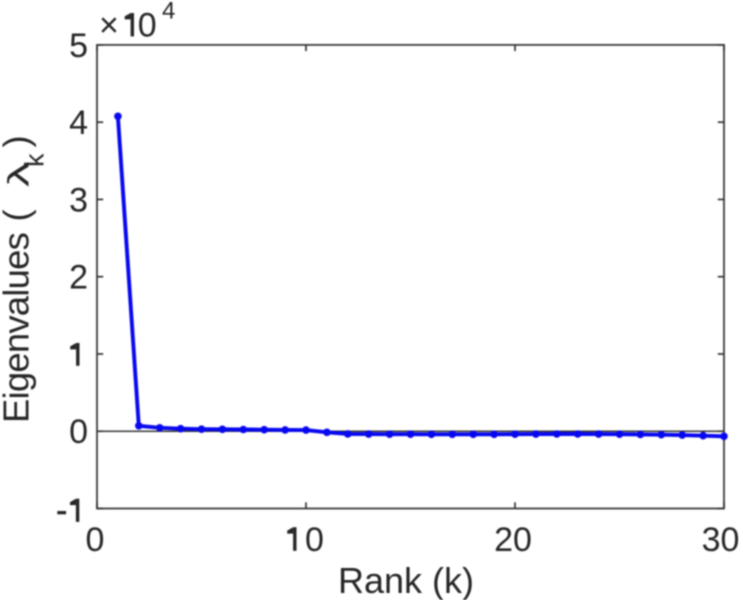 The image size is (743, 600). Describe the element at coordinates (78, 46) in the screenshot. I see `svg-text: 5` at that location.